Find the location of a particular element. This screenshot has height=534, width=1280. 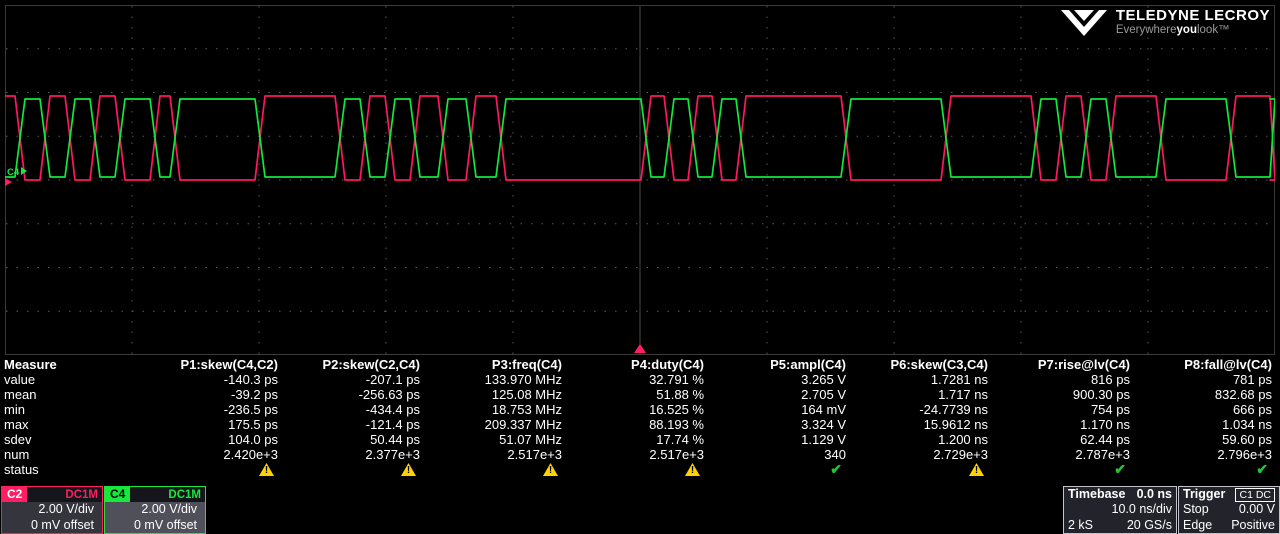

measure-mean-p3: 125.08 MHz is located at coordinates (526, 394).